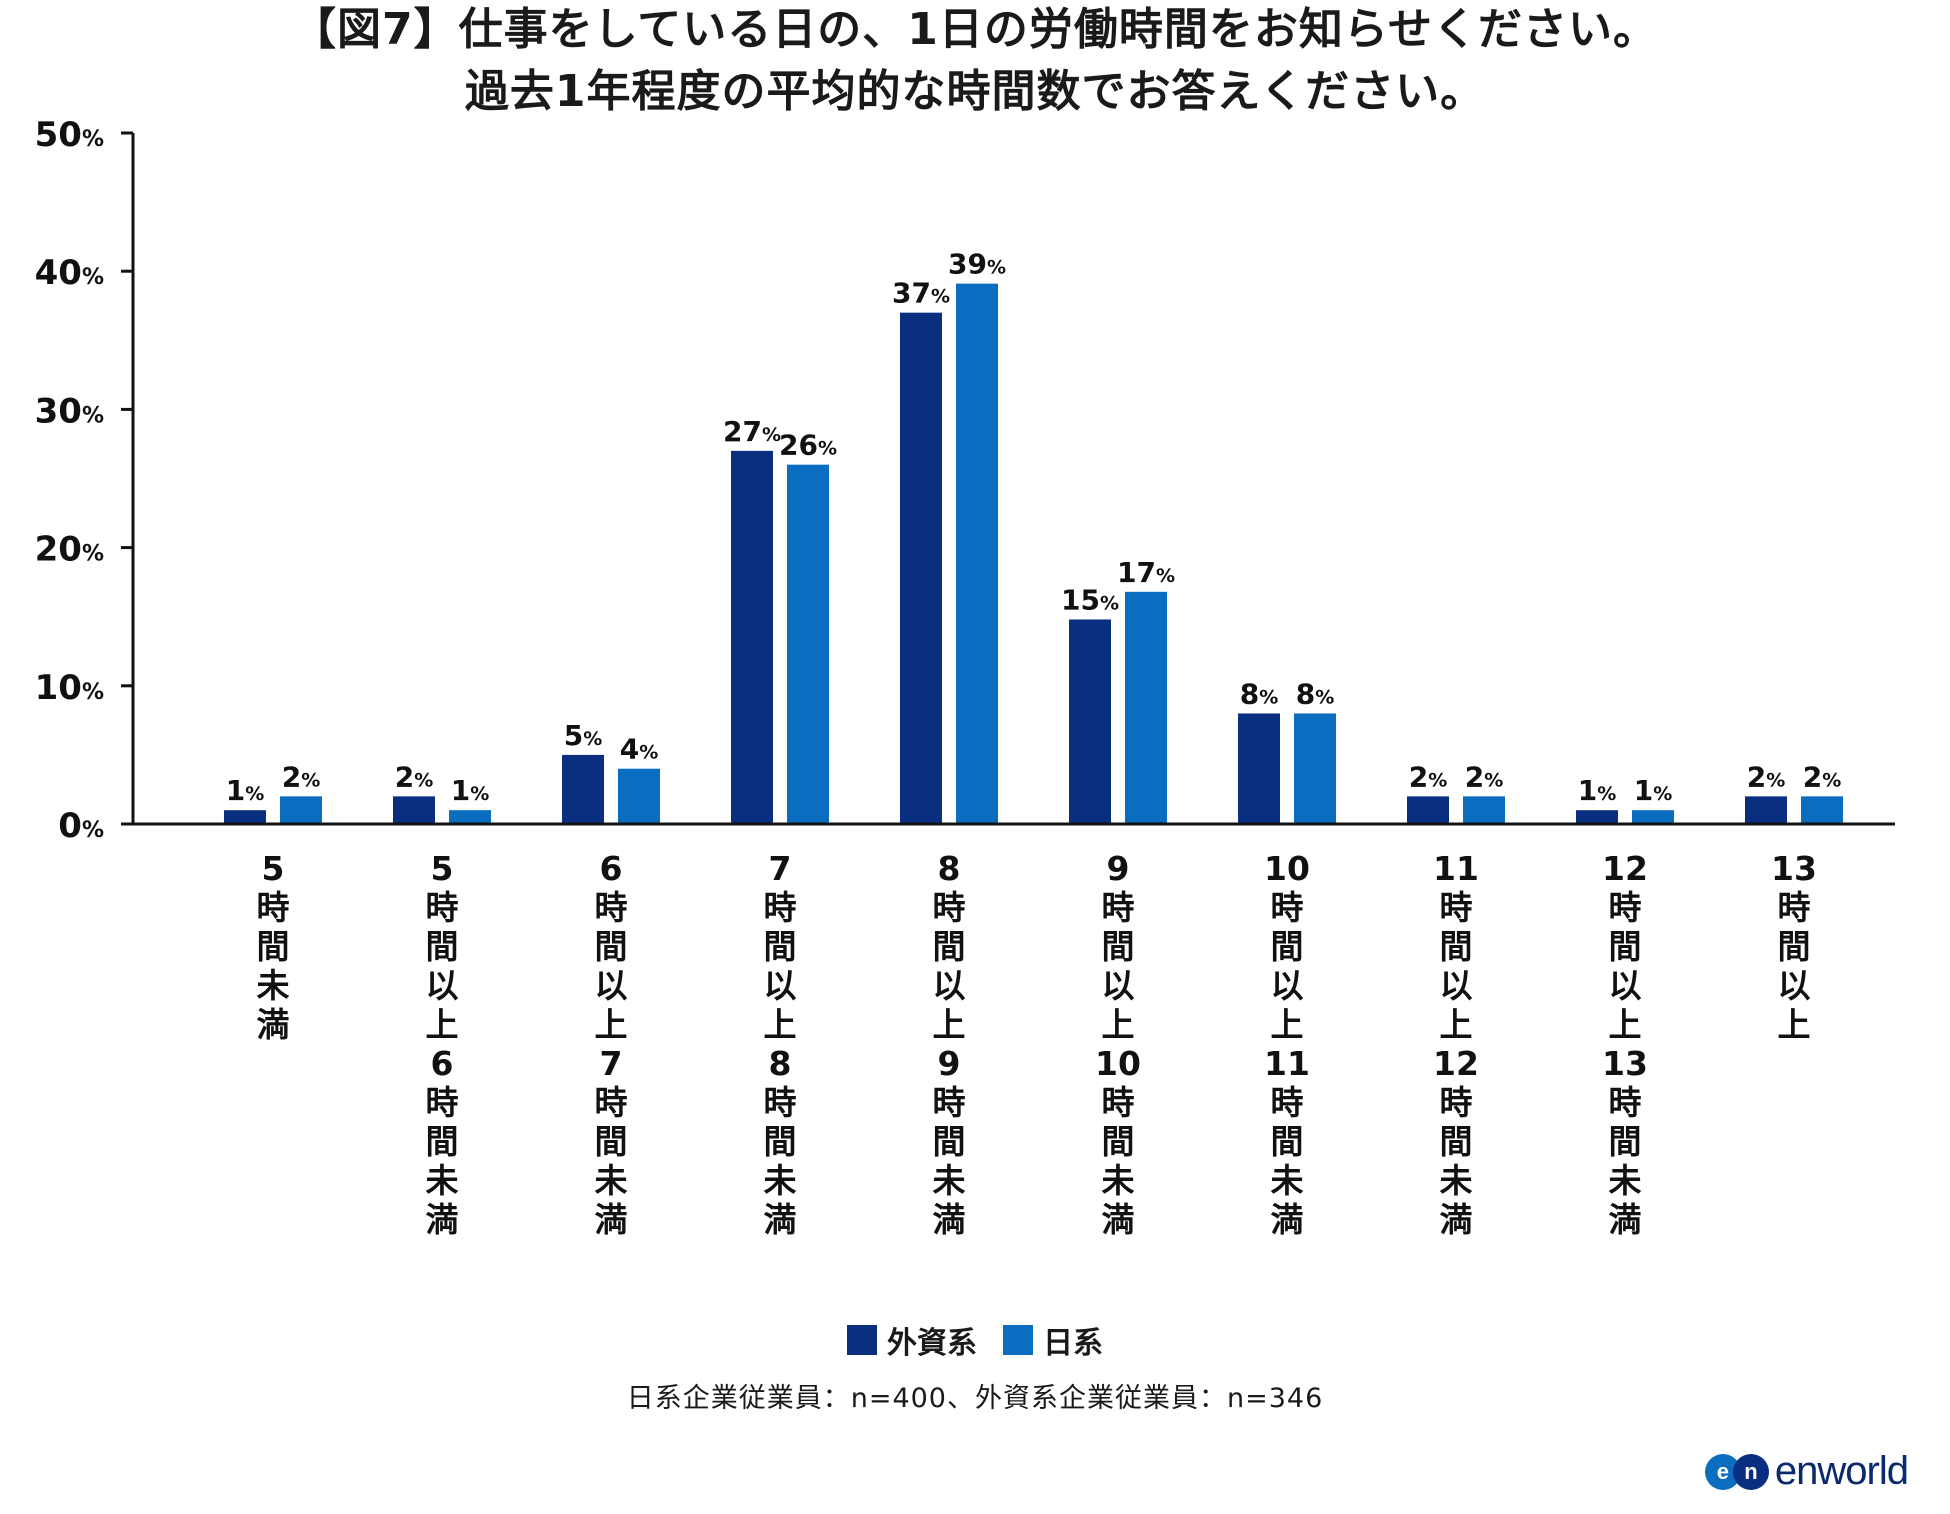 This screenshot has width=1950, height=1514. I want to click on enworld-logo: e n enworld, so click(1806, 1471).